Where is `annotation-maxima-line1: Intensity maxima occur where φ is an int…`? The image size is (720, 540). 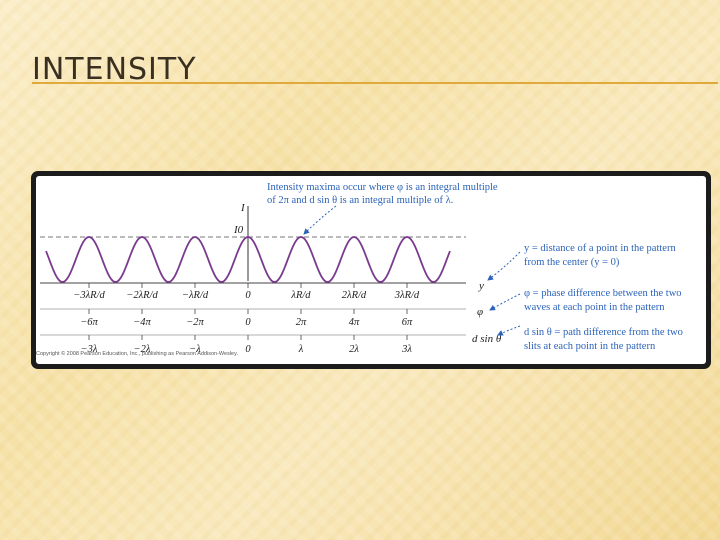
annotation-maxima-line1: Intensity maxima occur where φ is an int… is located at coordinates (382, 187).